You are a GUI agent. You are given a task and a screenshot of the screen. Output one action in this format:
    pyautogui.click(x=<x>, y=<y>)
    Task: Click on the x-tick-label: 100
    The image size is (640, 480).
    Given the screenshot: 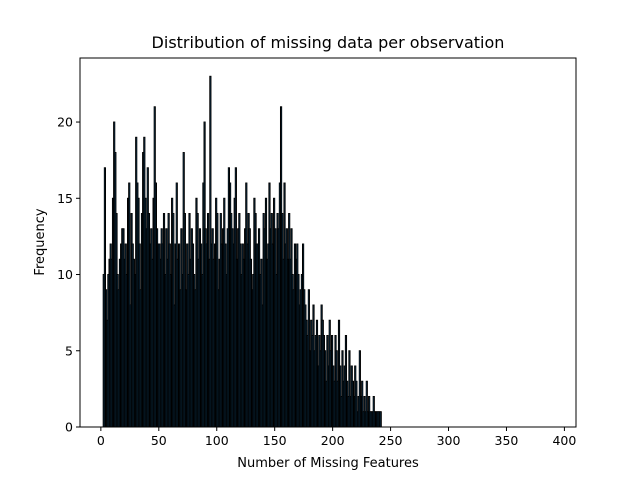 What is the action you would take?
    pyautogui.click(x=217, y=440)
    